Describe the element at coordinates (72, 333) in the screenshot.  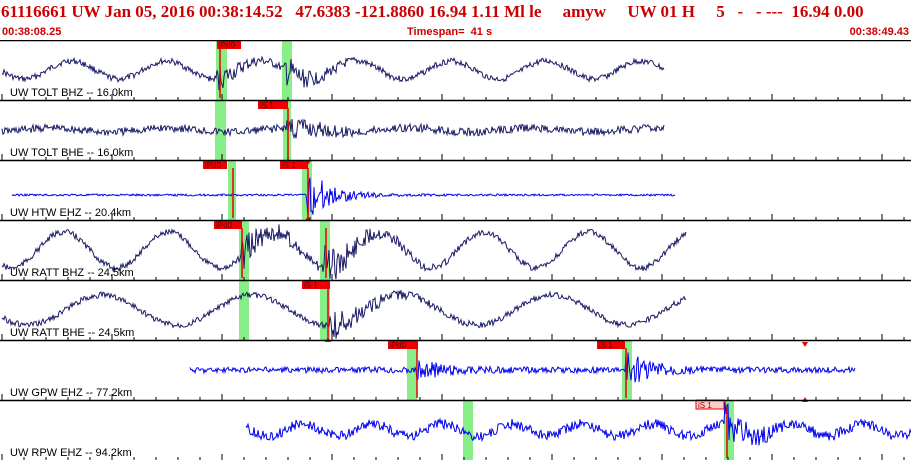
I see `channel-label: UW RATT BHE -- 24.5km` at that location.